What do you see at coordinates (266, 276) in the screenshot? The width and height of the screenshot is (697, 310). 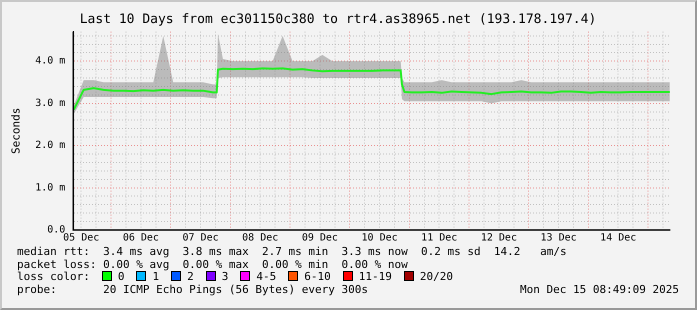 I see `text: 4-5` at bounding box center [266, 276].